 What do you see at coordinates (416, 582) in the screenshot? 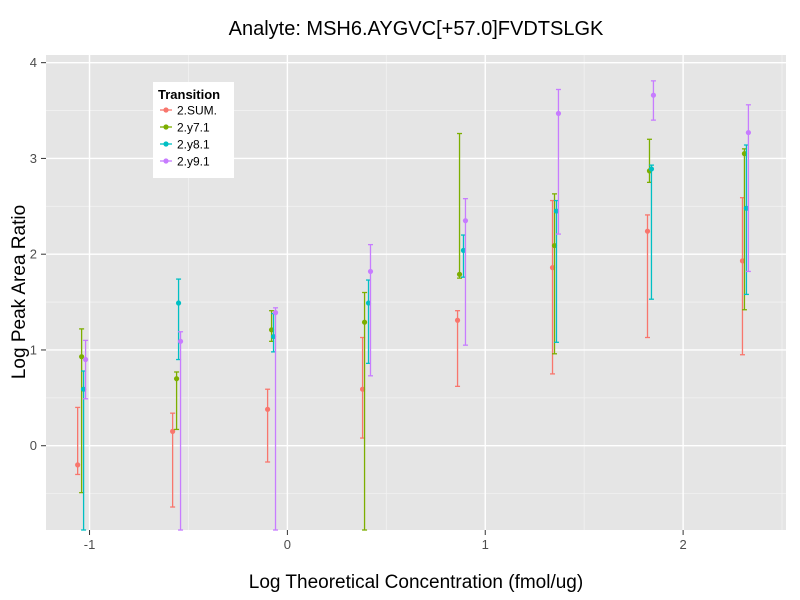
I see `x-axis-label: Log Theoretical Concentration (fmol/ug)` at bounding box center [416, 582].